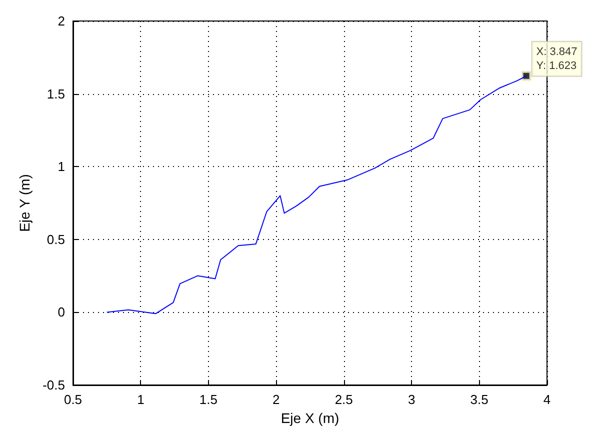 Image resolution: width=607 pixels, height=435 pixels. What do you see at coordinates (61, 166) in the screenshot?
I see `y-tick-label: 1` at bounding box center [61, 166].